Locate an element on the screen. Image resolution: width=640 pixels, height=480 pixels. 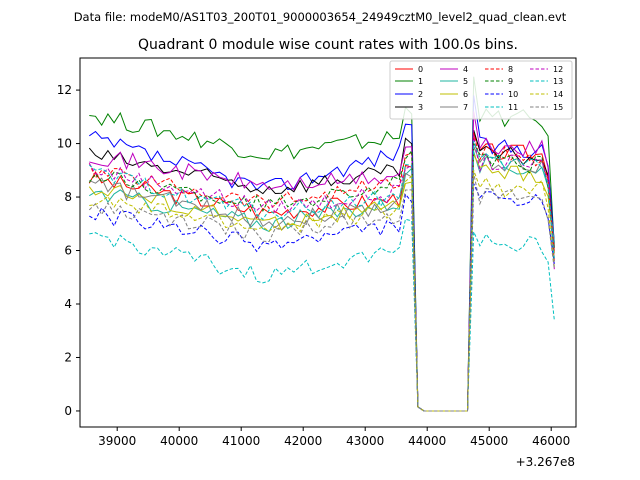
x-tick-label: 41000 is located at coordinates (241, 441).